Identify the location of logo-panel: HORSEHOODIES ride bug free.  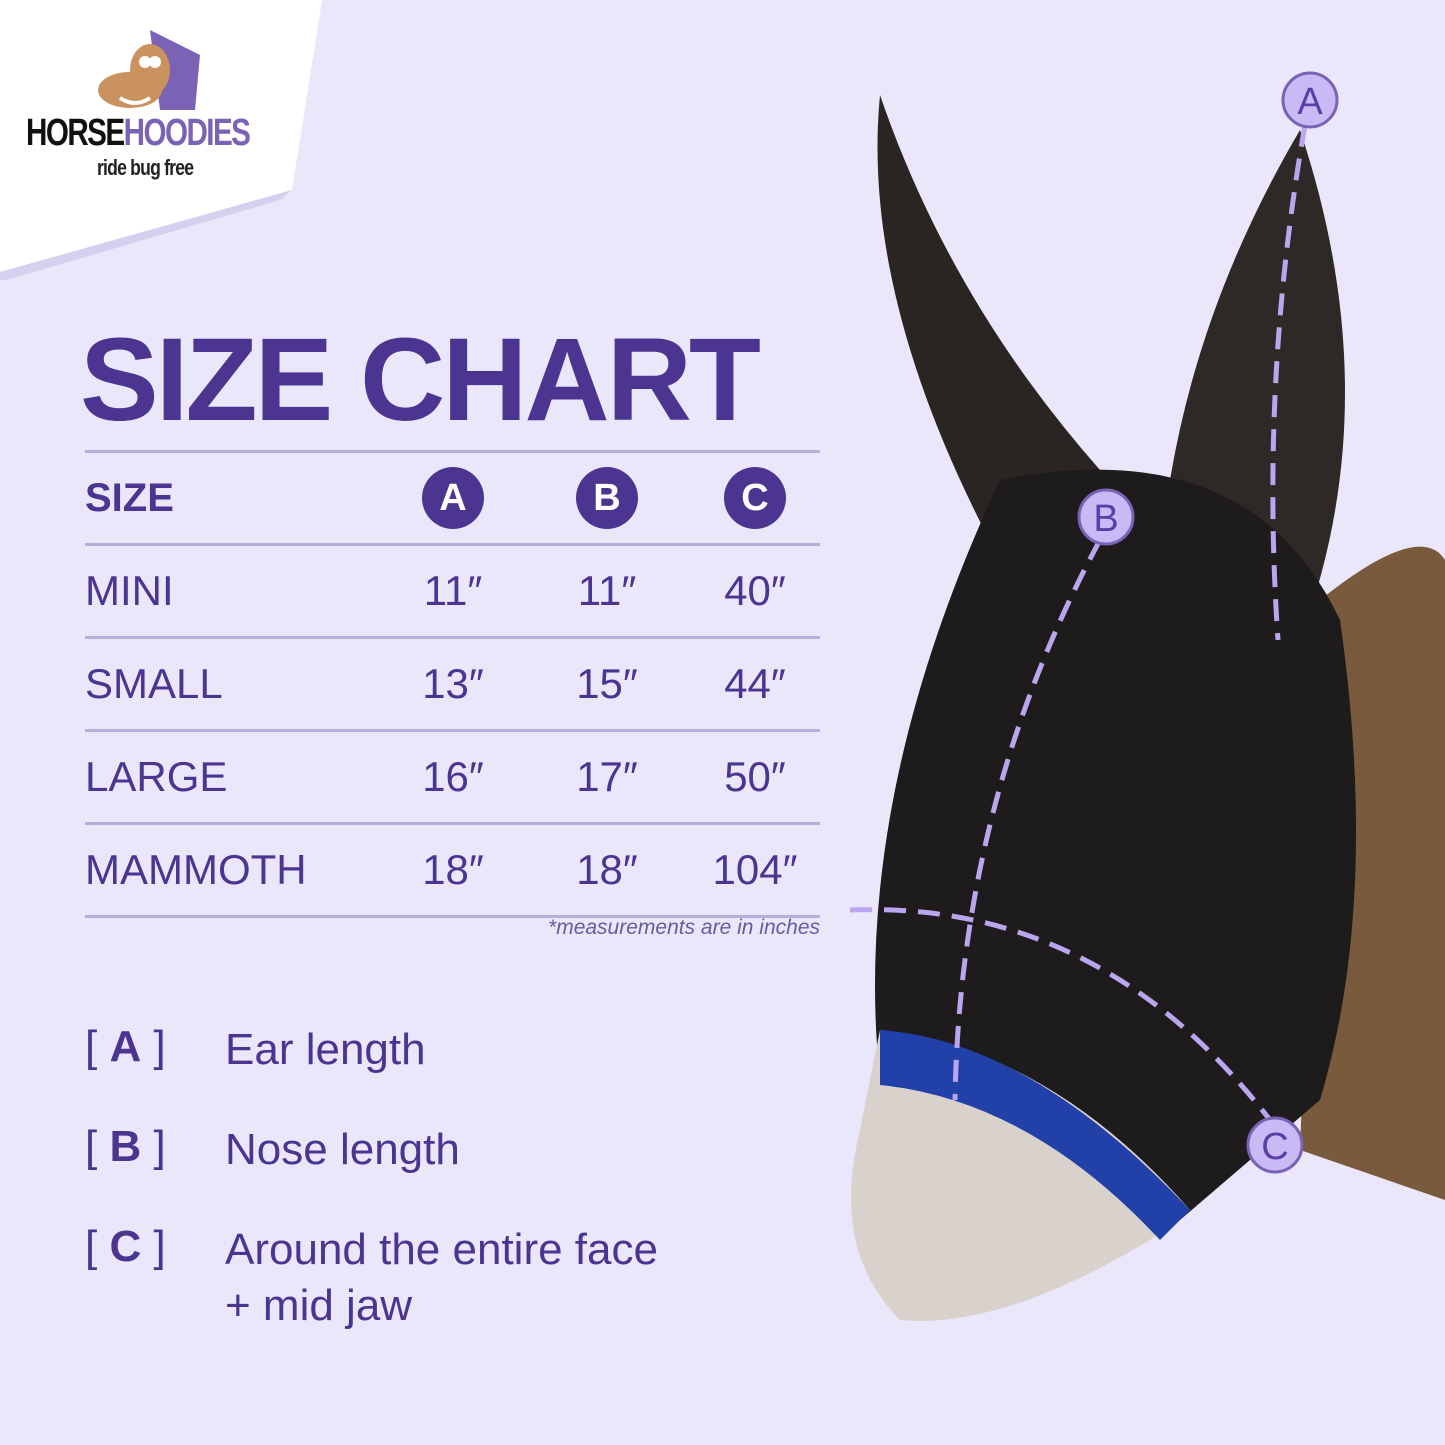
(165, 141).